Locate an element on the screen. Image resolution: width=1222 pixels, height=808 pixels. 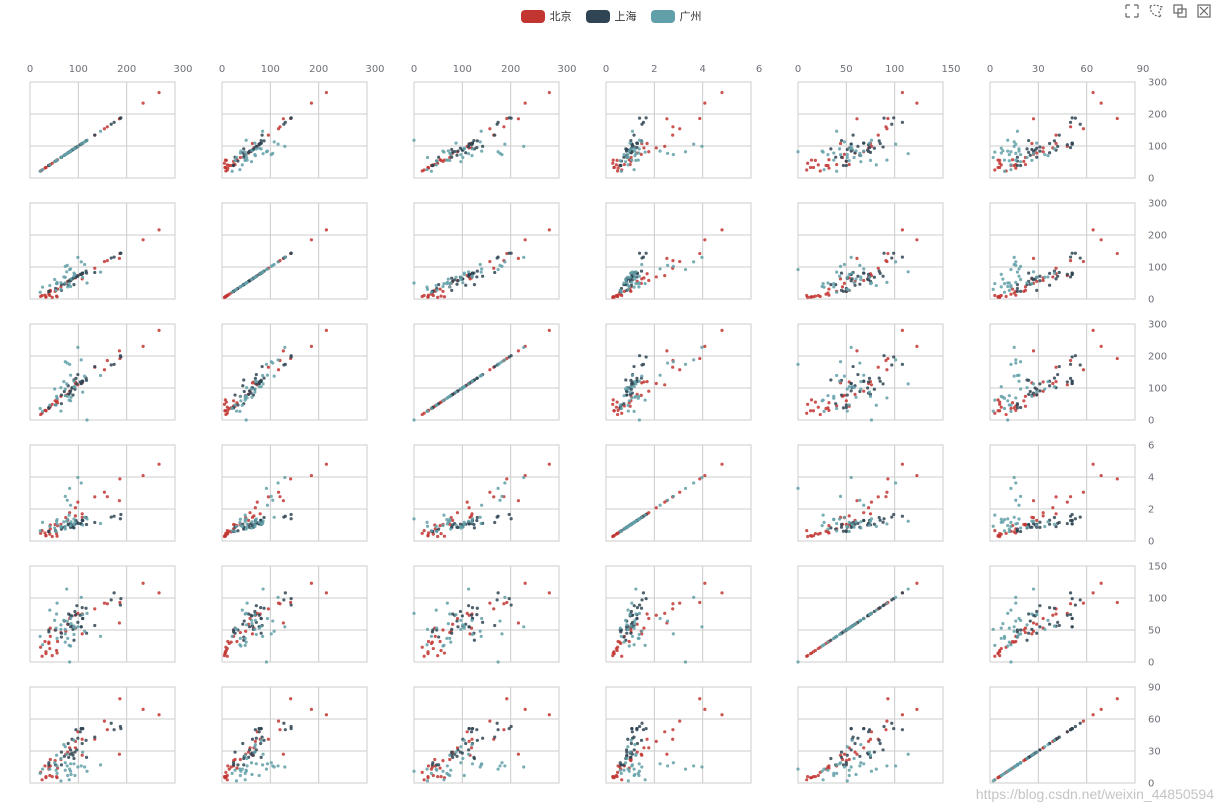
brush-clear-icon is located at coordinates (1204, 11).